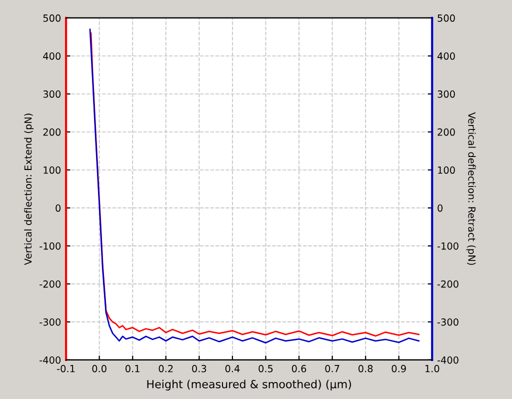  What do you see at coordinates (133, 368) in the screenshot?
I see `x-tick-label: 0.1` at bounding box center [133, 368].